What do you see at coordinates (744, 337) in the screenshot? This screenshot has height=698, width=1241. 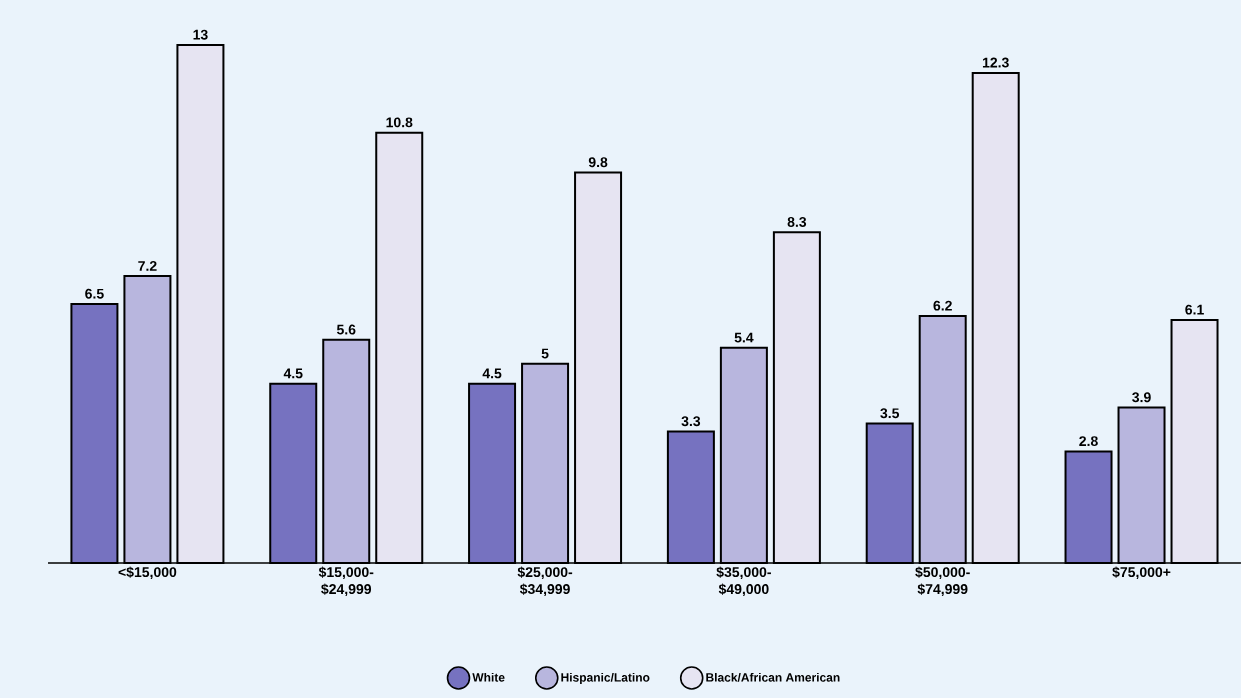 I see `data-label: 5.4` at bounding box center [744, 337].